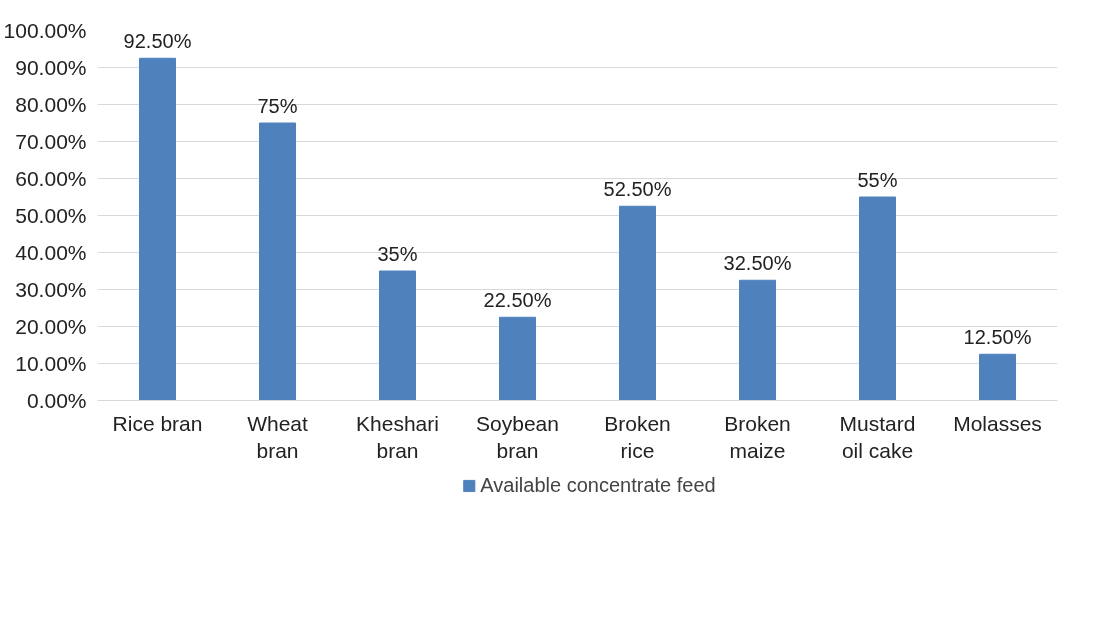  What do you see at coordinates (637, 189) in the screenshot?
I see `data-label: 52.50%` at bounding box center [637, 189].